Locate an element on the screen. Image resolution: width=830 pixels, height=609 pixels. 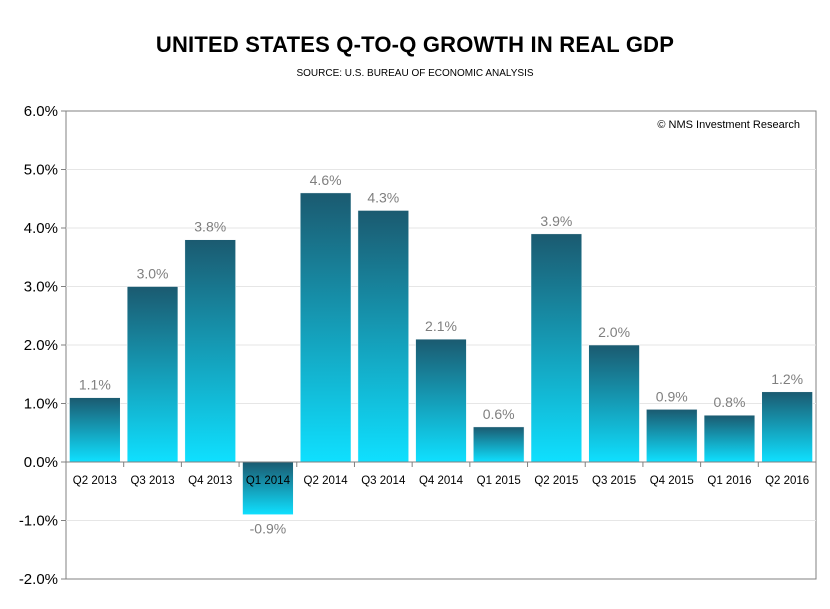
data-label: 4.3% is located at coordinates (383, 197).